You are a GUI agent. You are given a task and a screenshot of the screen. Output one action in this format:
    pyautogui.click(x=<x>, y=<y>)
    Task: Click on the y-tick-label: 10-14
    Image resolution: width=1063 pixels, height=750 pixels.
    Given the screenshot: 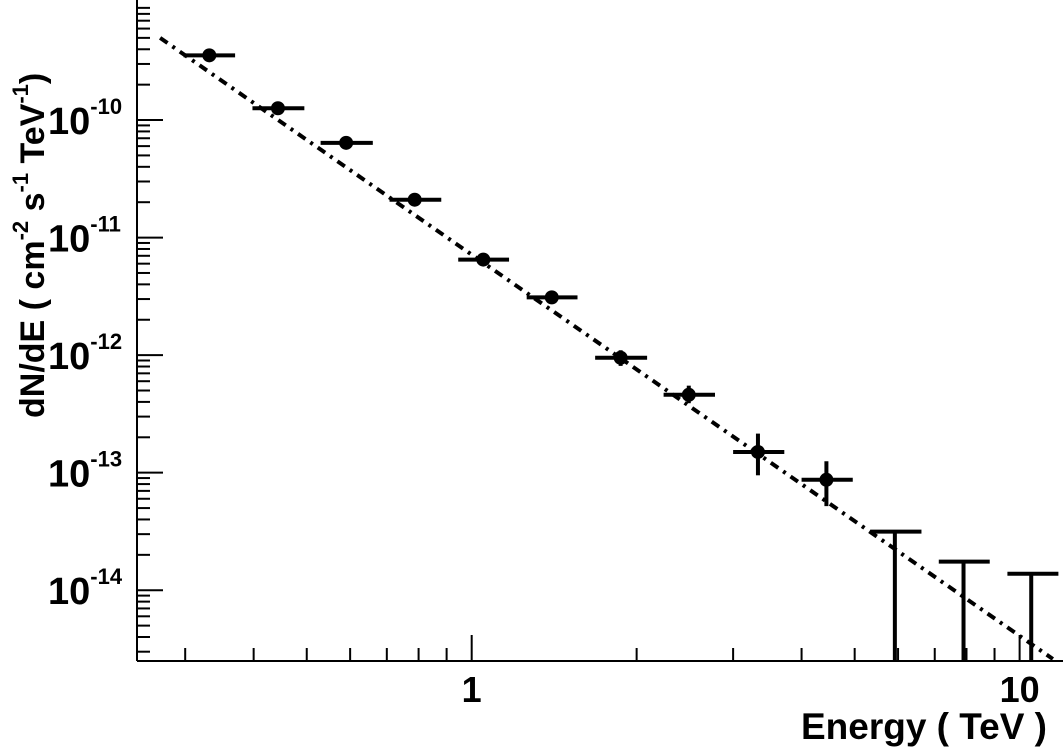 What is the action you would take?
    pyautogui.click(x=85, y=588)
    